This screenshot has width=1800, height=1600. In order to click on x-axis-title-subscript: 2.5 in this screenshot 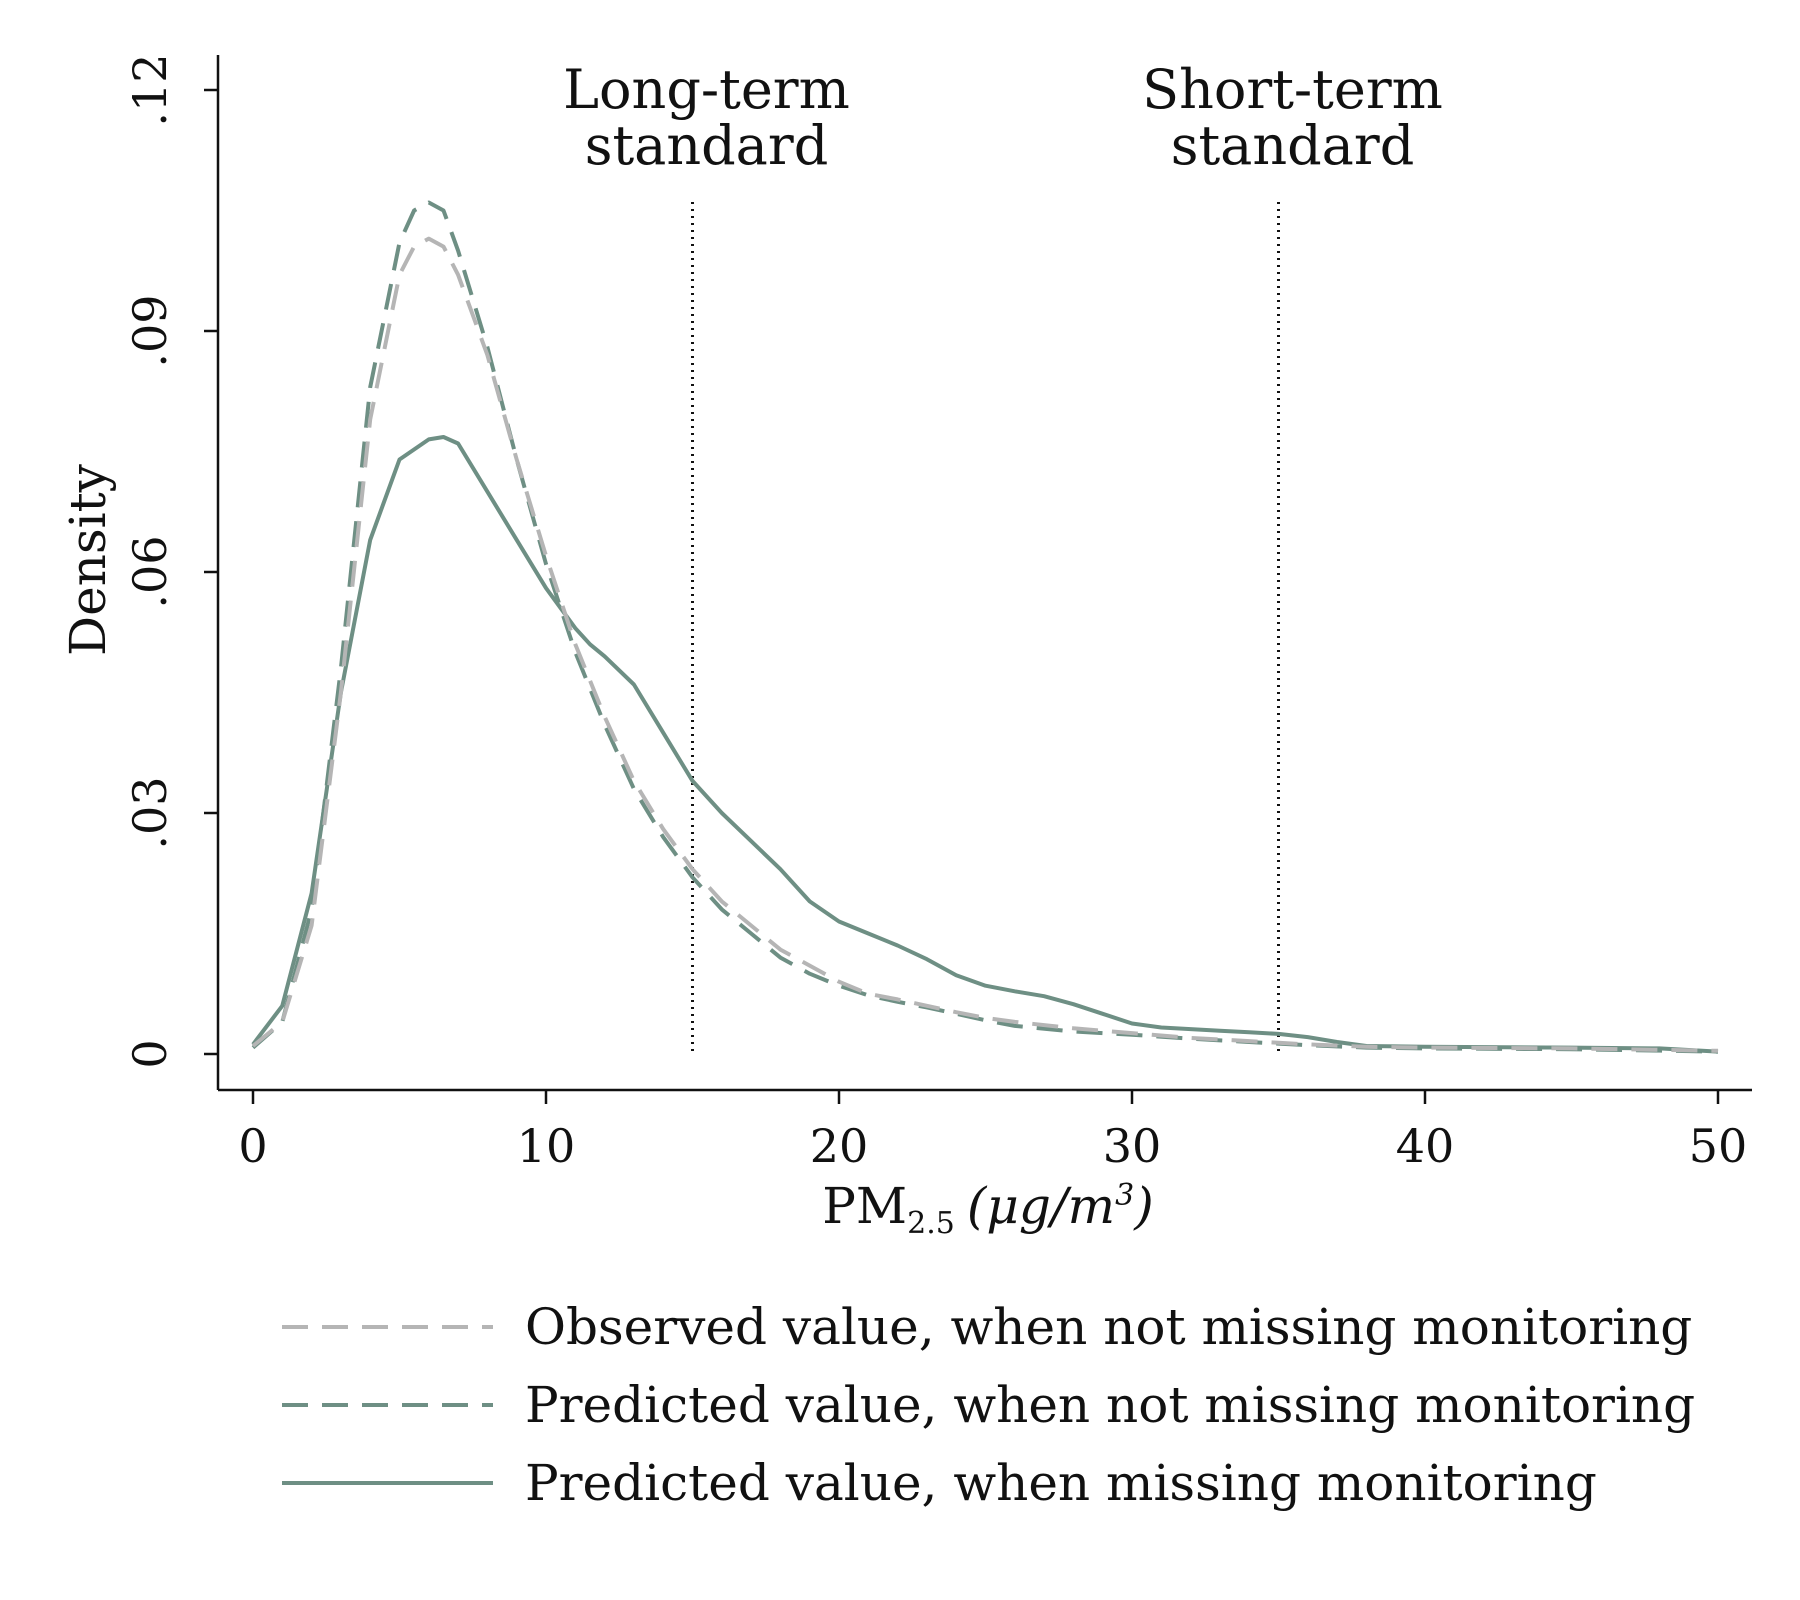, I will do `click(931, 1223)`.